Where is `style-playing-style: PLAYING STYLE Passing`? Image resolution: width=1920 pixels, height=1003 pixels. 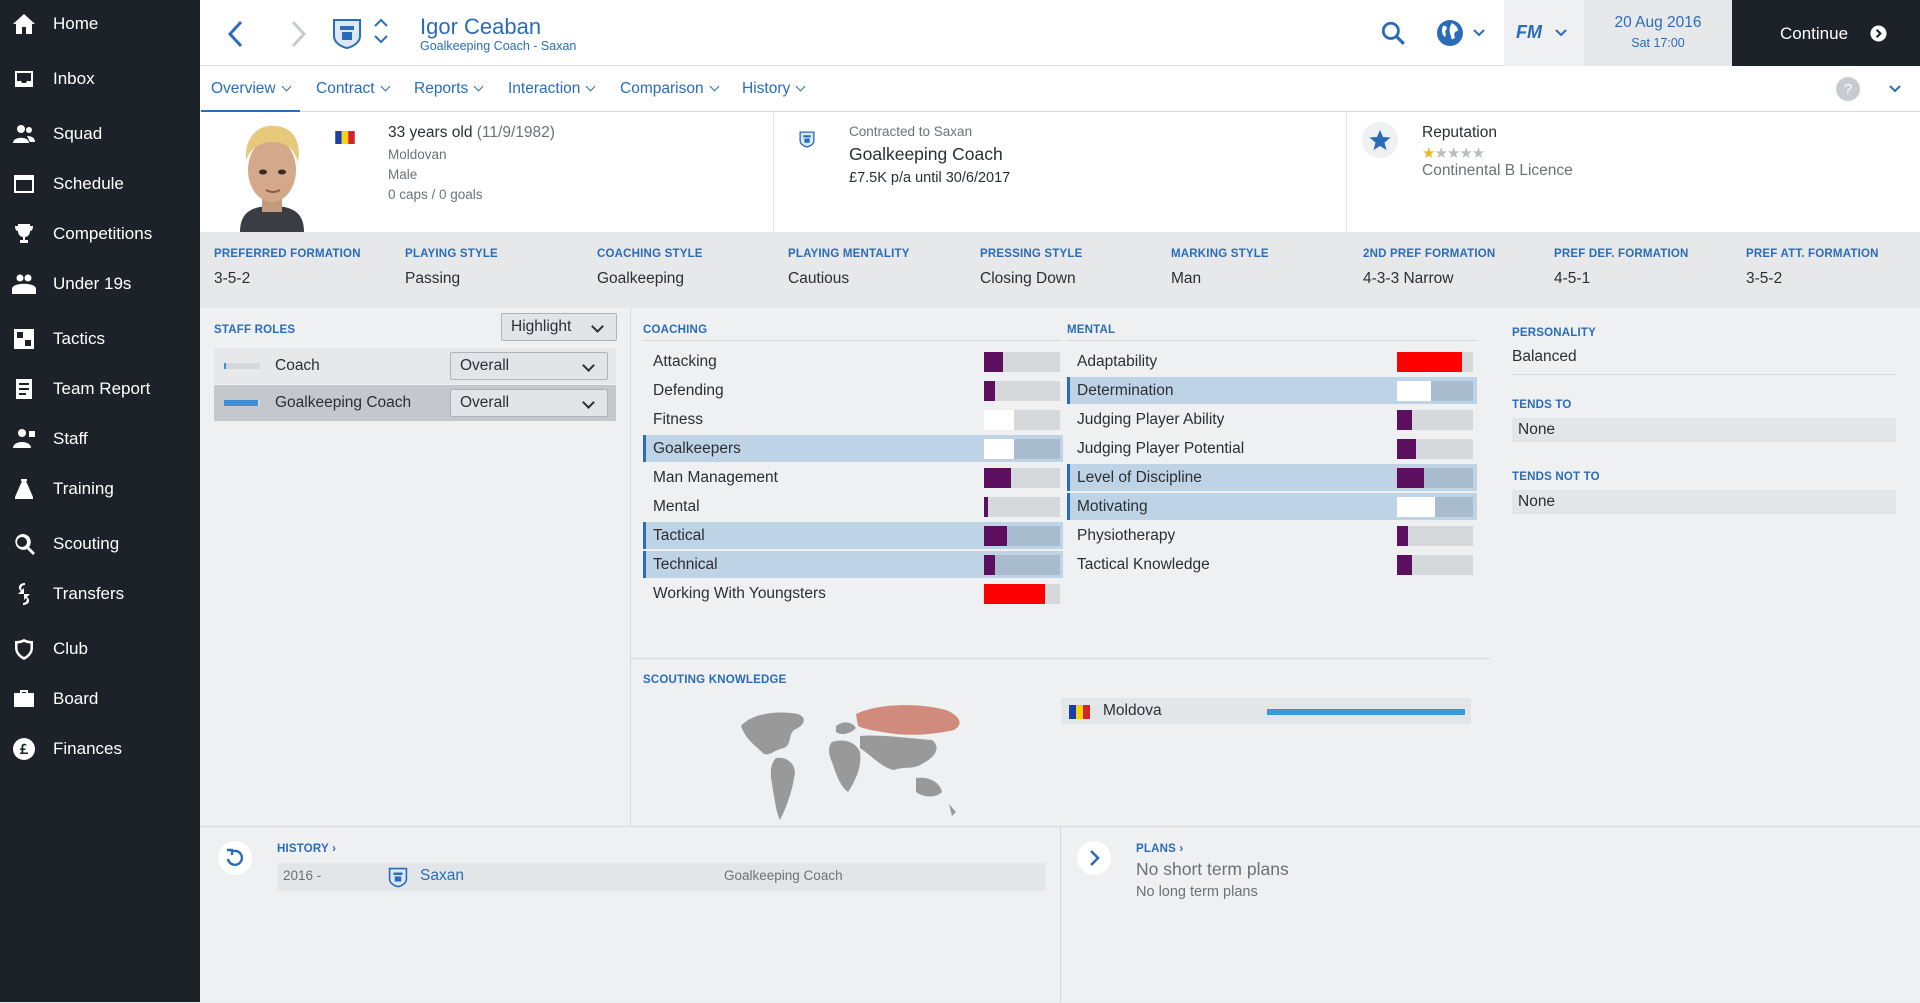 style-playing-style: PLAYING STYLE Passing is located at coordinates (451, 268).